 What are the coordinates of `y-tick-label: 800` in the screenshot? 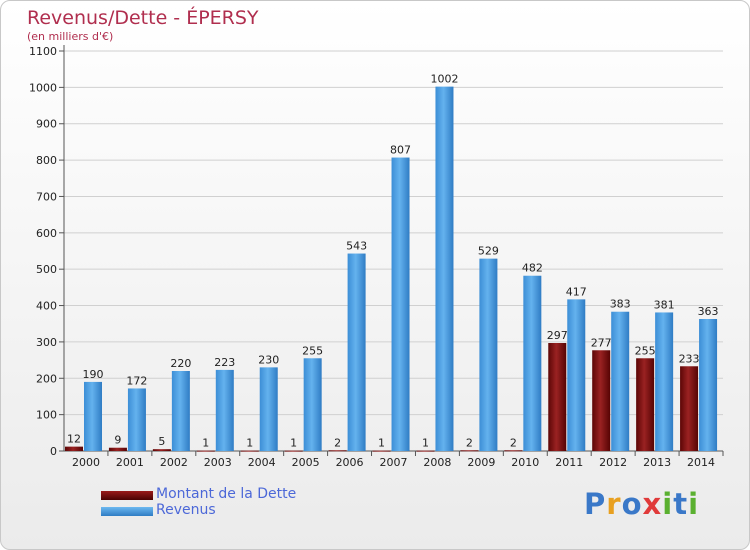 It's located at (46, 160).